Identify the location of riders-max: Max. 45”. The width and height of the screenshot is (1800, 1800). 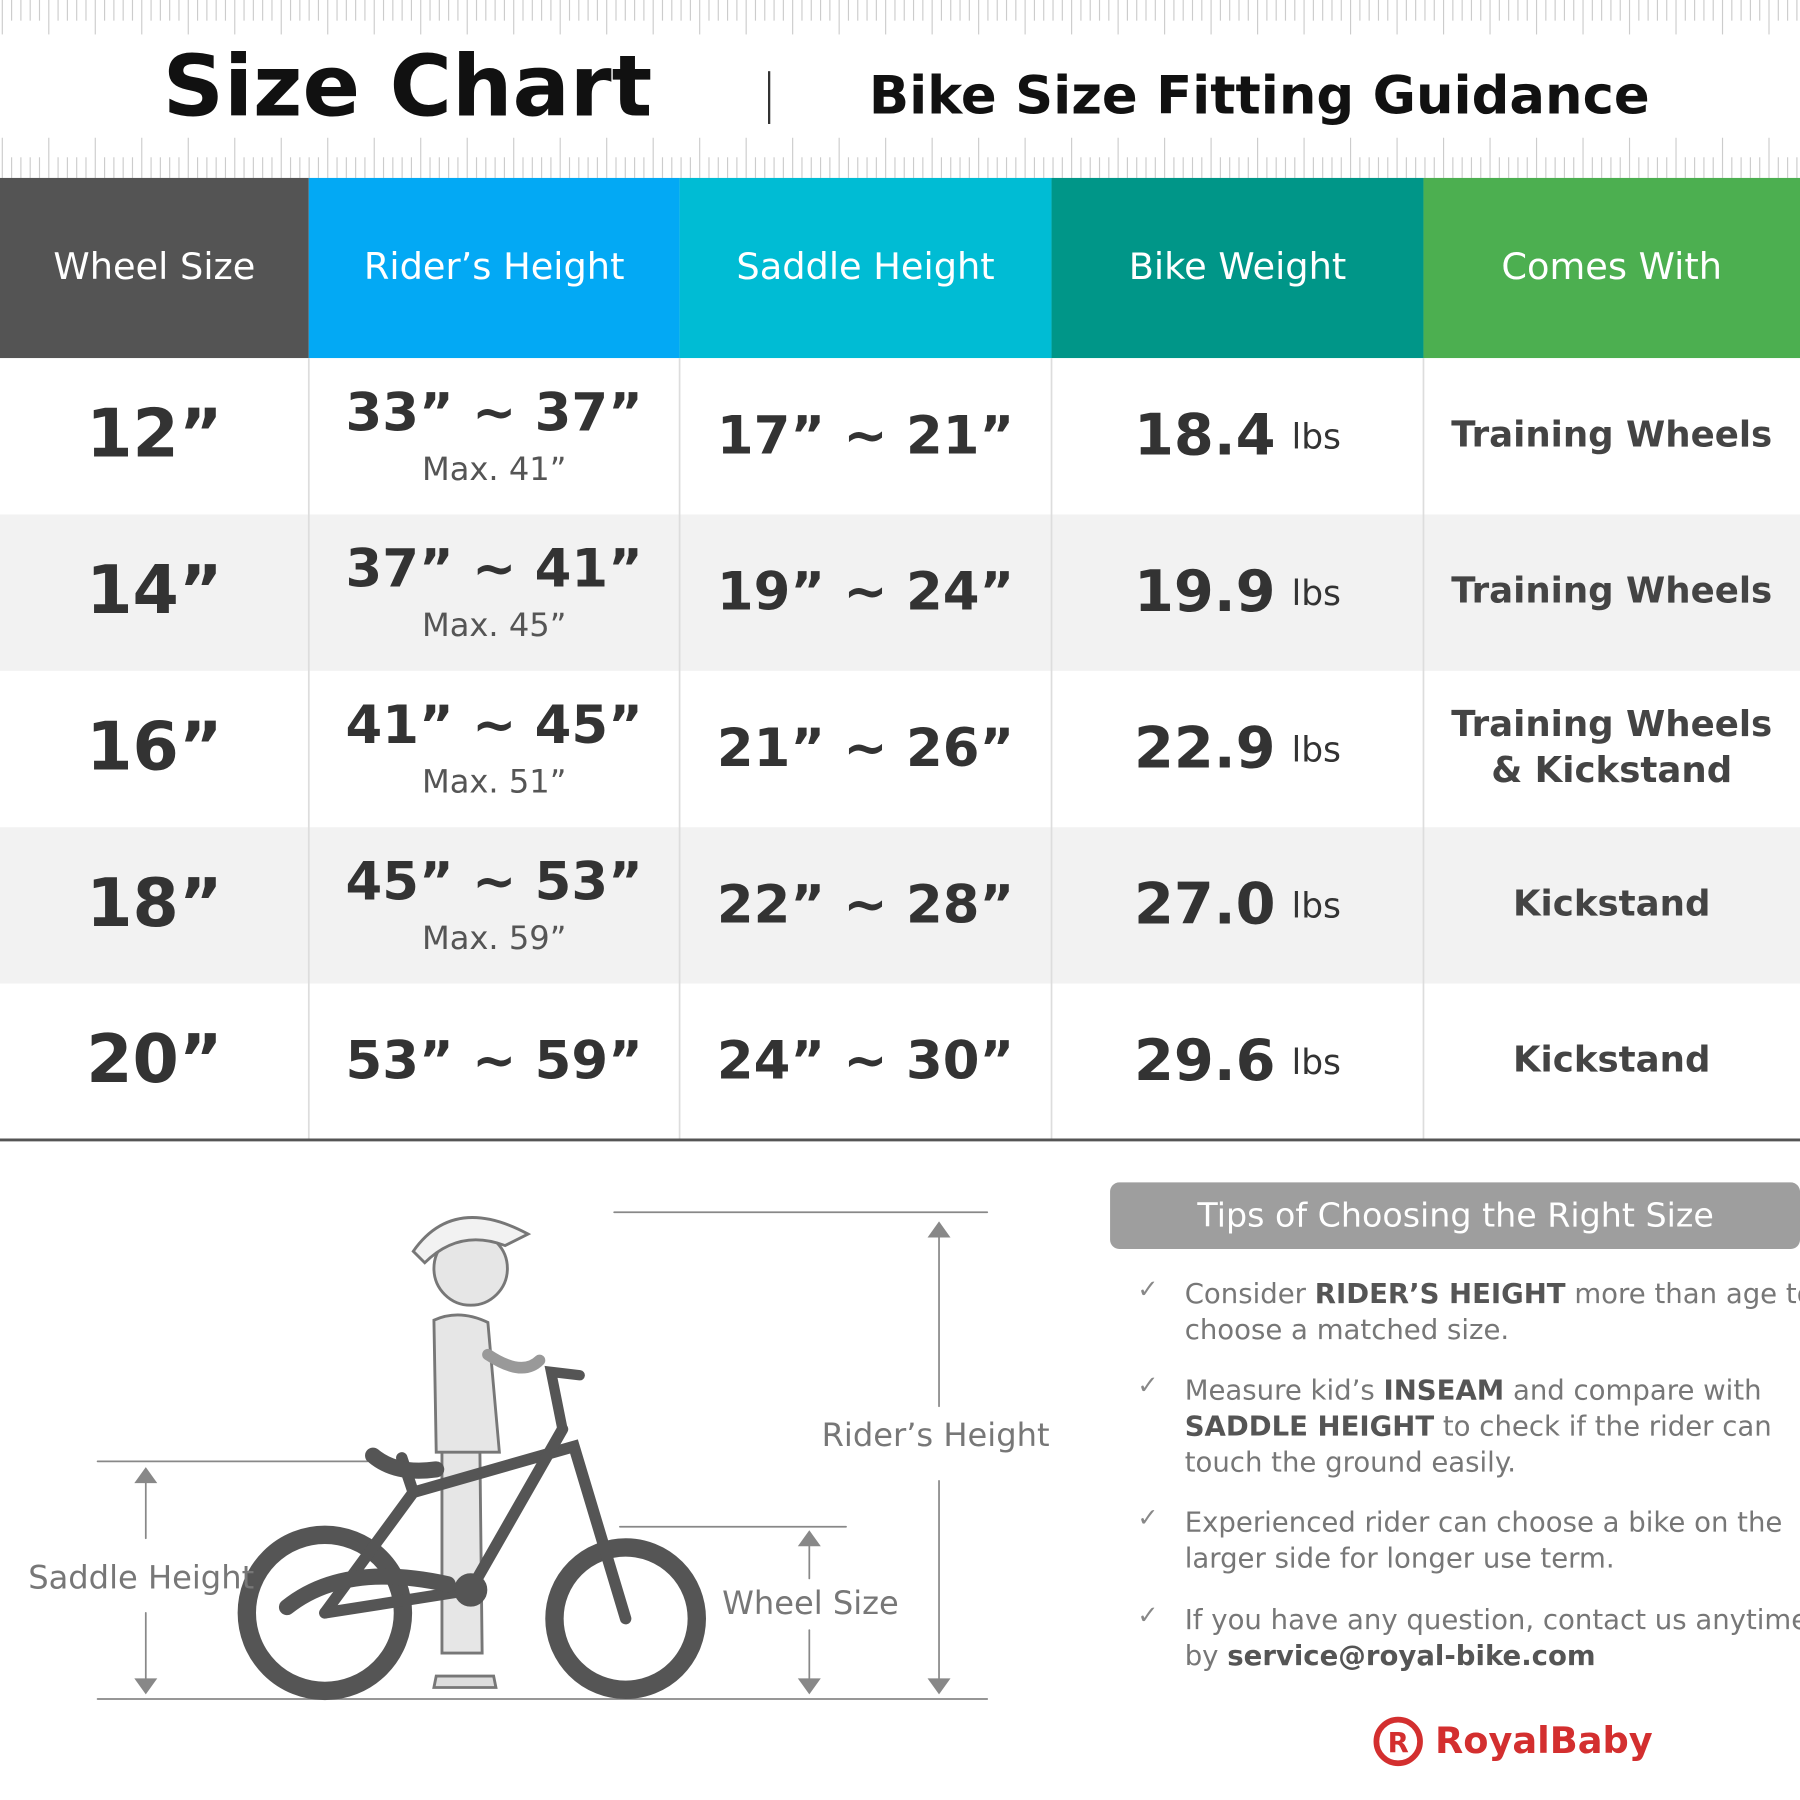
(494, 625).